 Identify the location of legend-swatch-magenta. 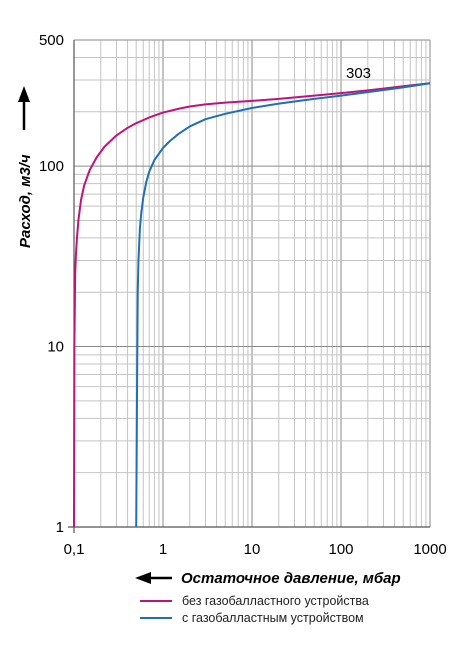
(156, 600).